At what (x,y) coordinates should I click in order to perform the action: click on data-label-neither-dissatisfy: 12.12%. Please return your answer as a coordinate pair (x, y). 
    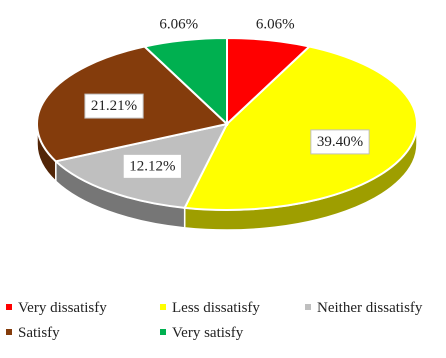
    Looking at the image, I should click on (152, 166).